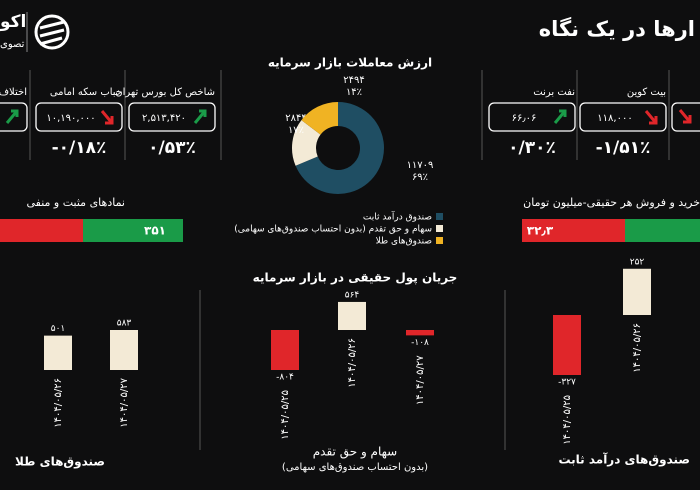 This screenshot has width=700, height=490. I want to click on card-label: شاخص کل بورس تهران, so click(165, 92).